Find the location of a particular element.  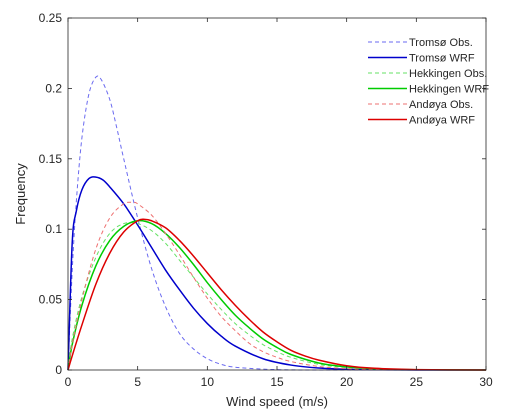

legend-entry-label: Andøya WRF is located at coordinates (442, 121).